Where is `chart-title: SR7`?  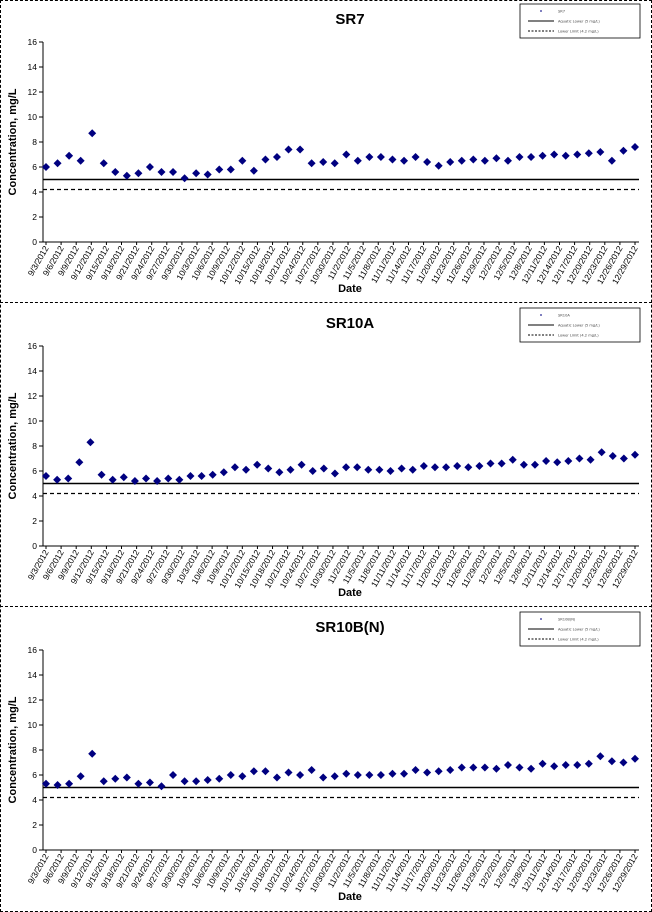 chart-title: SR7 is located at coordinates (349, 19).